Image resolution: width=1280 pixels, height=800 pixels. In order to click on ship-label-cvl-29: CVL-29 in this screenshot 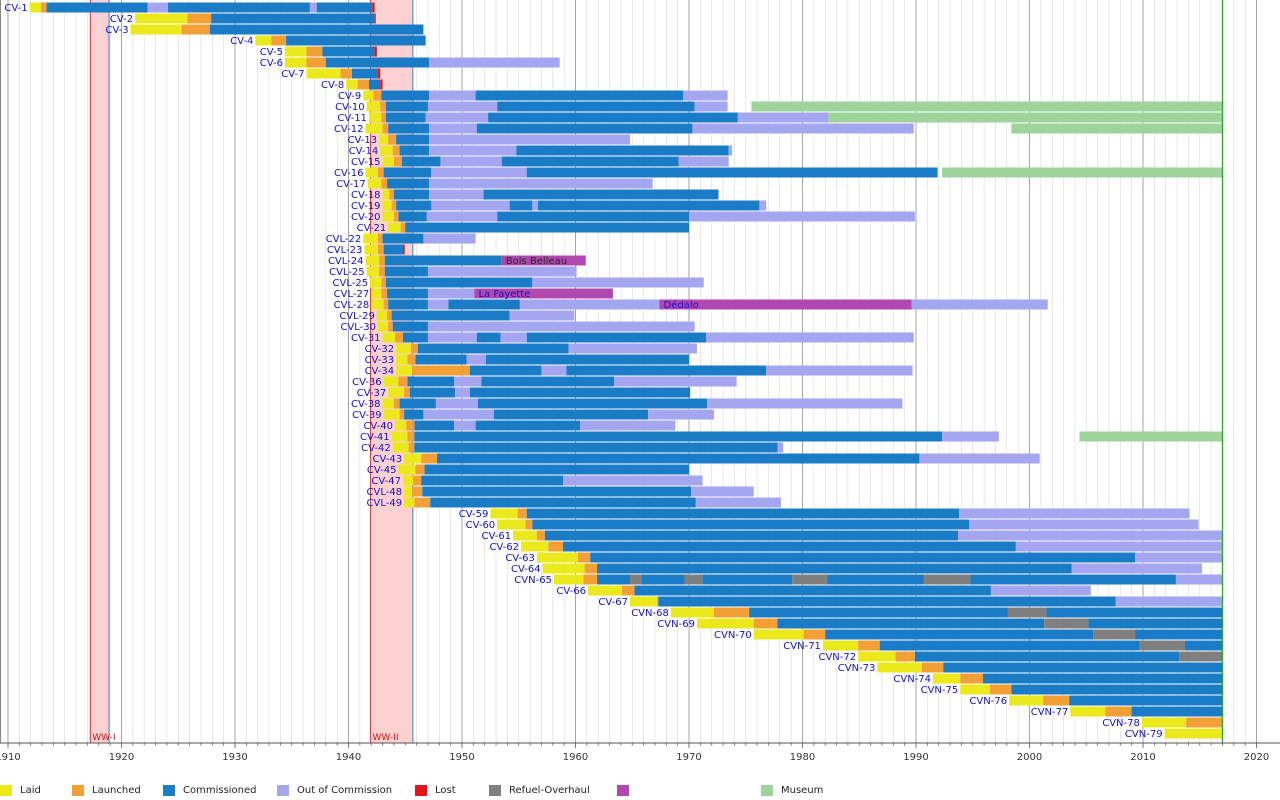, I will do `click(357, 316)`.